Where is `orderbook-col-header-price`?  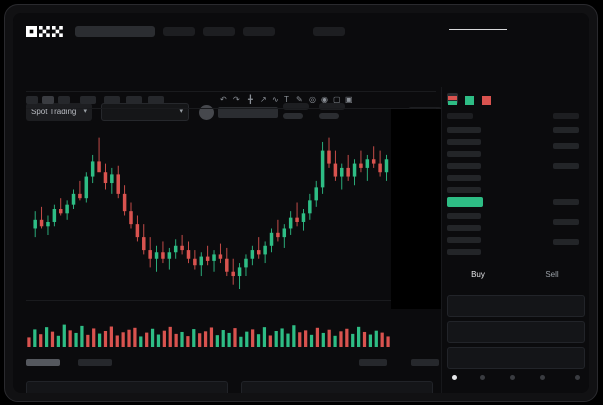
orderbook-col-header-price is located at coordinates (460, 116).